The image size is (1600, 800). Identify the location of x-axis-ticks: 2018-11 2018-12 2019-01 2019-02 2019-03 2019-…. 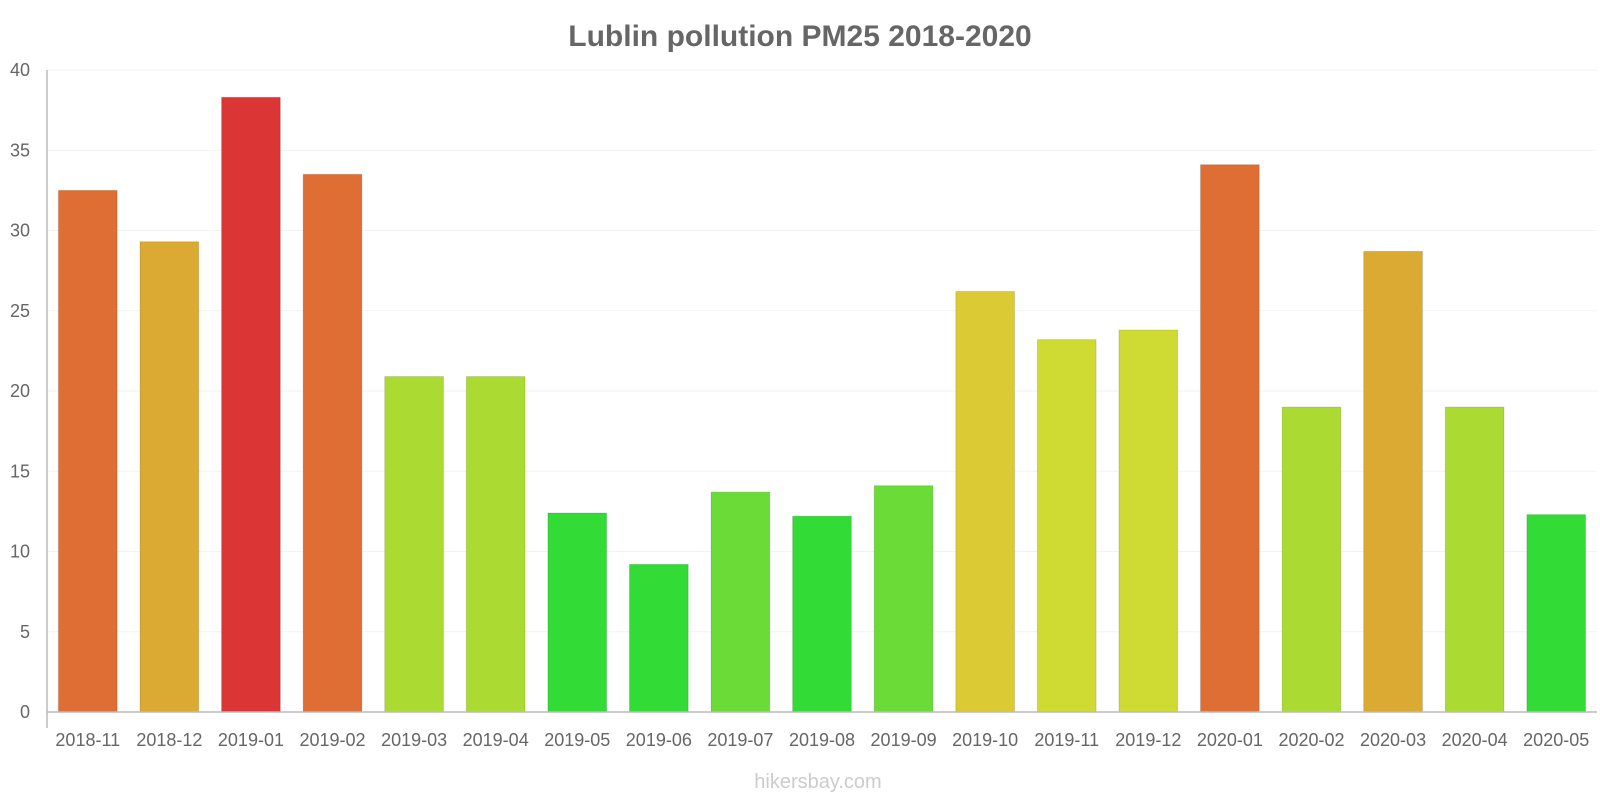
(822, 740).